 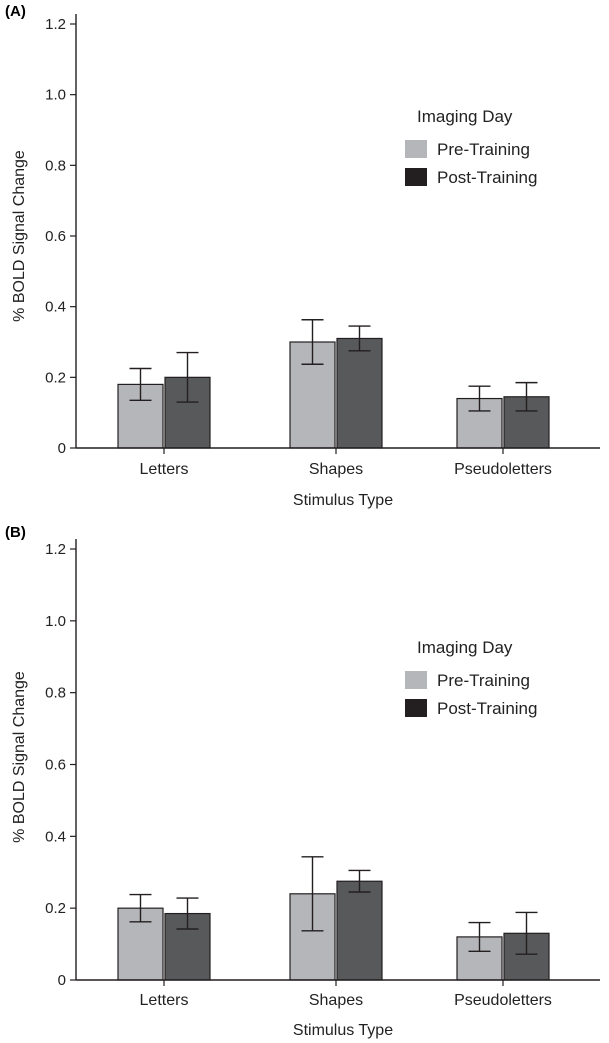 What do you see at coordinates (15, 532) in the screenshot?
I see `panel-label: (B)` at bounding box center [15, 532].